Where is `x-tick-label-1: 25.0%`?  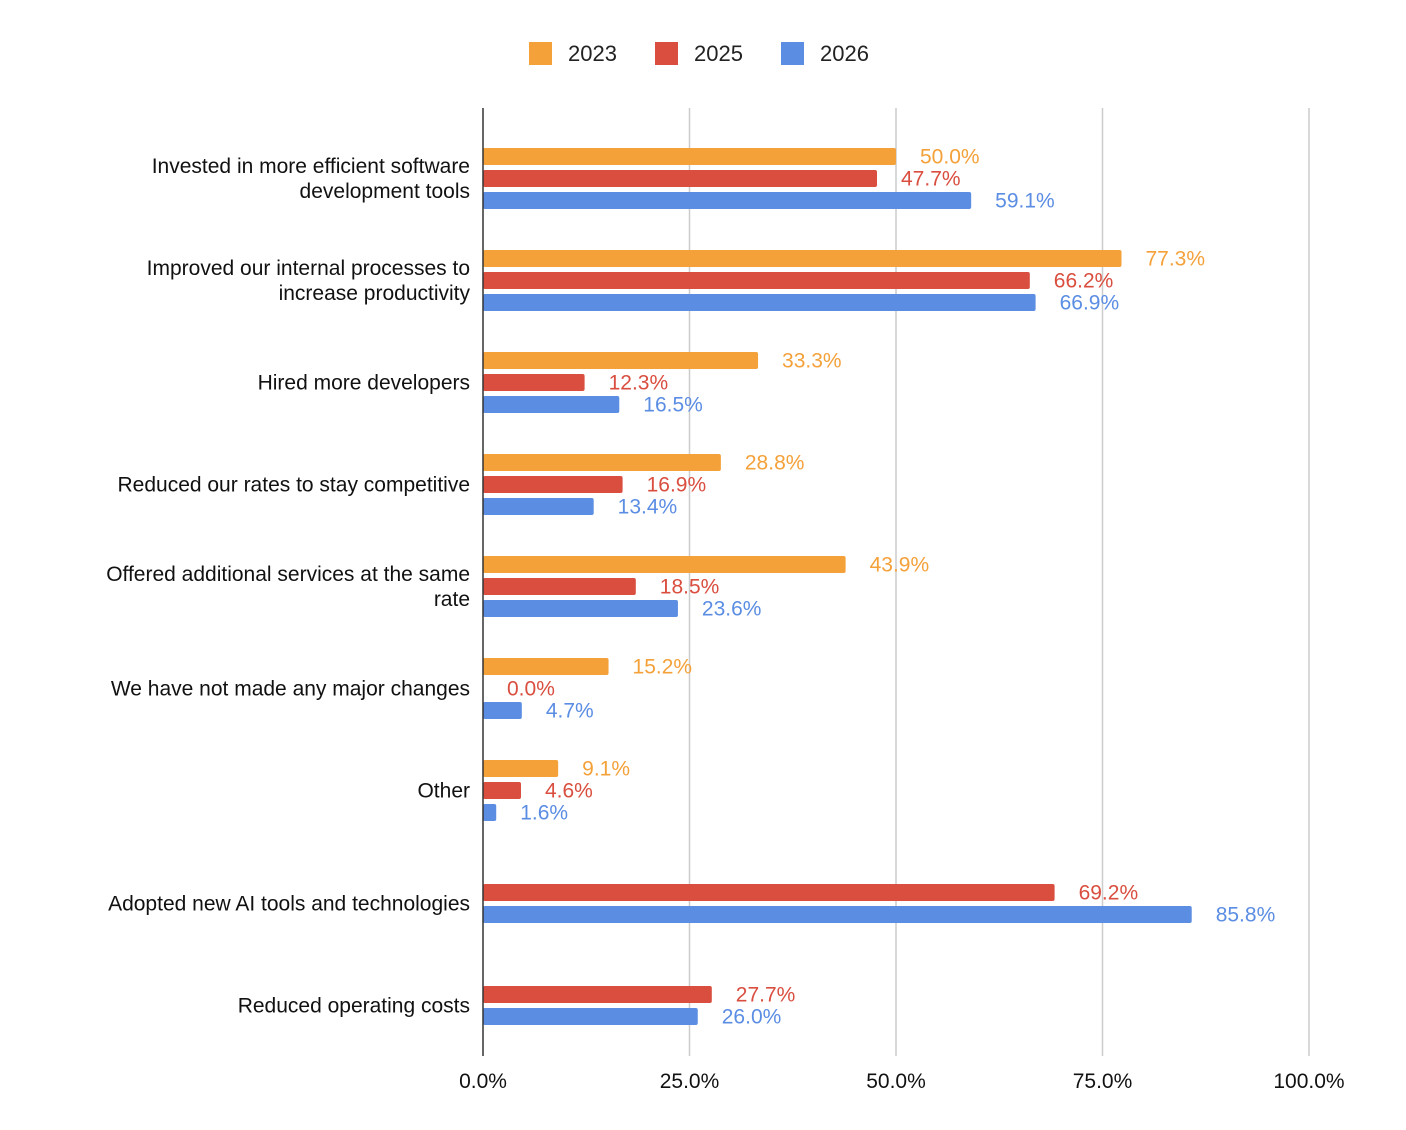
x-tick-label-1: 25.0% is located at coordinates (690, 1081).